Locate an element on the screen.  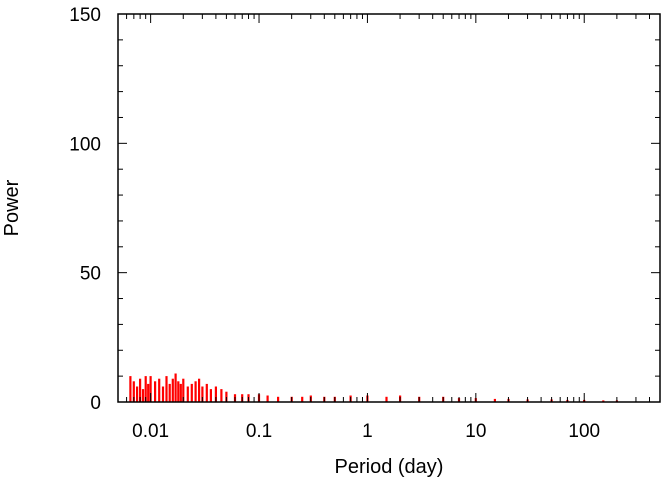
y-tick-label-1: 50 is located at coordinates (90, 274).